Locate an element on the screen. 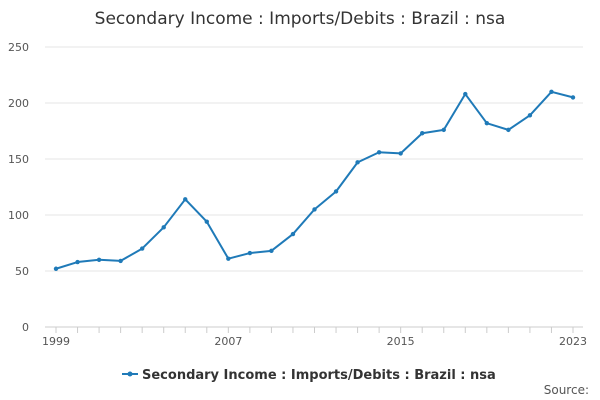  y-tick-label: 0 is located at coordinates (25, 327).